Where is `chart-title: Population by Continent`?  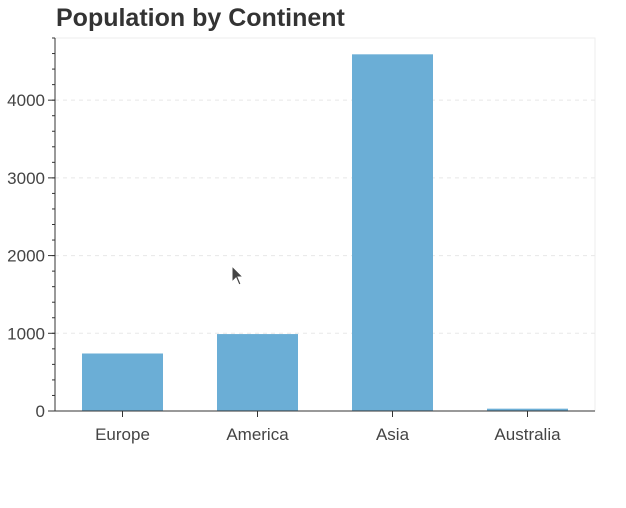
chart-title: Population by Continent is located at coordinates (200, 18).